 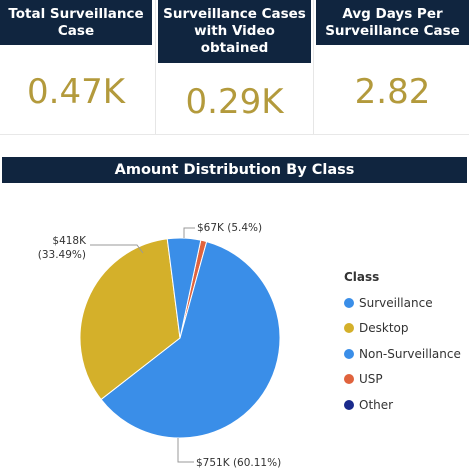 What do you see at coordinates (189, 232) in the screenshot?
I see `leader-line-small-blue` at bounding box center [189, 232].